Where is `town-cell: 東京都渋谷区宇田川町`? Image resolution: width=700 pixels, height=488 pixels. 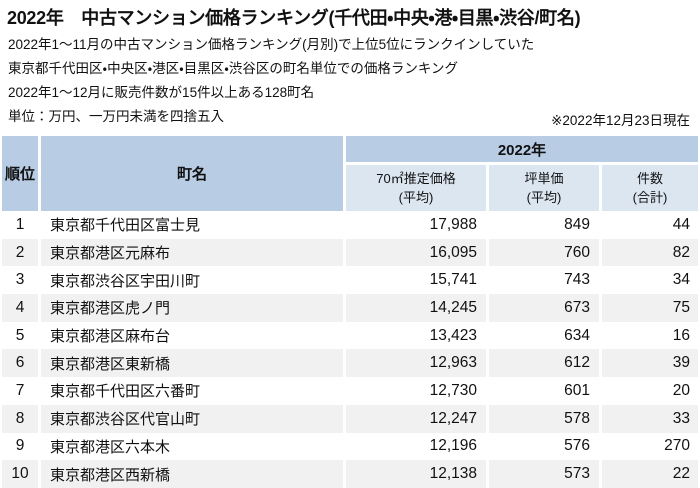 town-cell: 東京都渋谷区宇田川町 is located at coordinates (193, 280).